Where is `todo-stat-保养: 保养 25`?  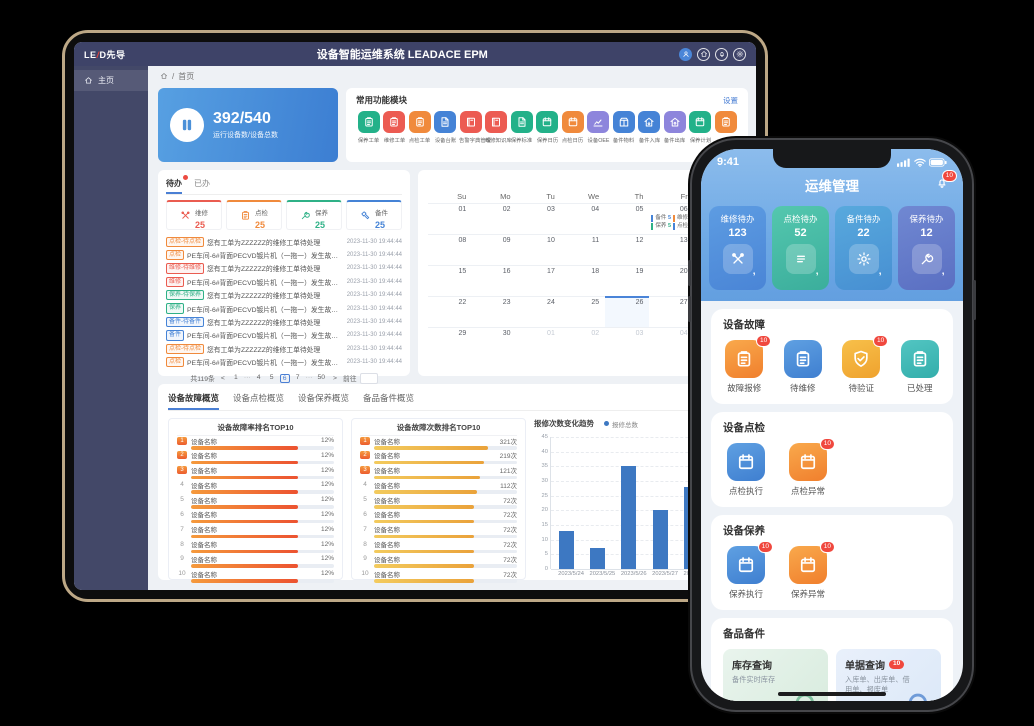 todo-stat-保养: 保养 25 is located at coordinates (314, 215).